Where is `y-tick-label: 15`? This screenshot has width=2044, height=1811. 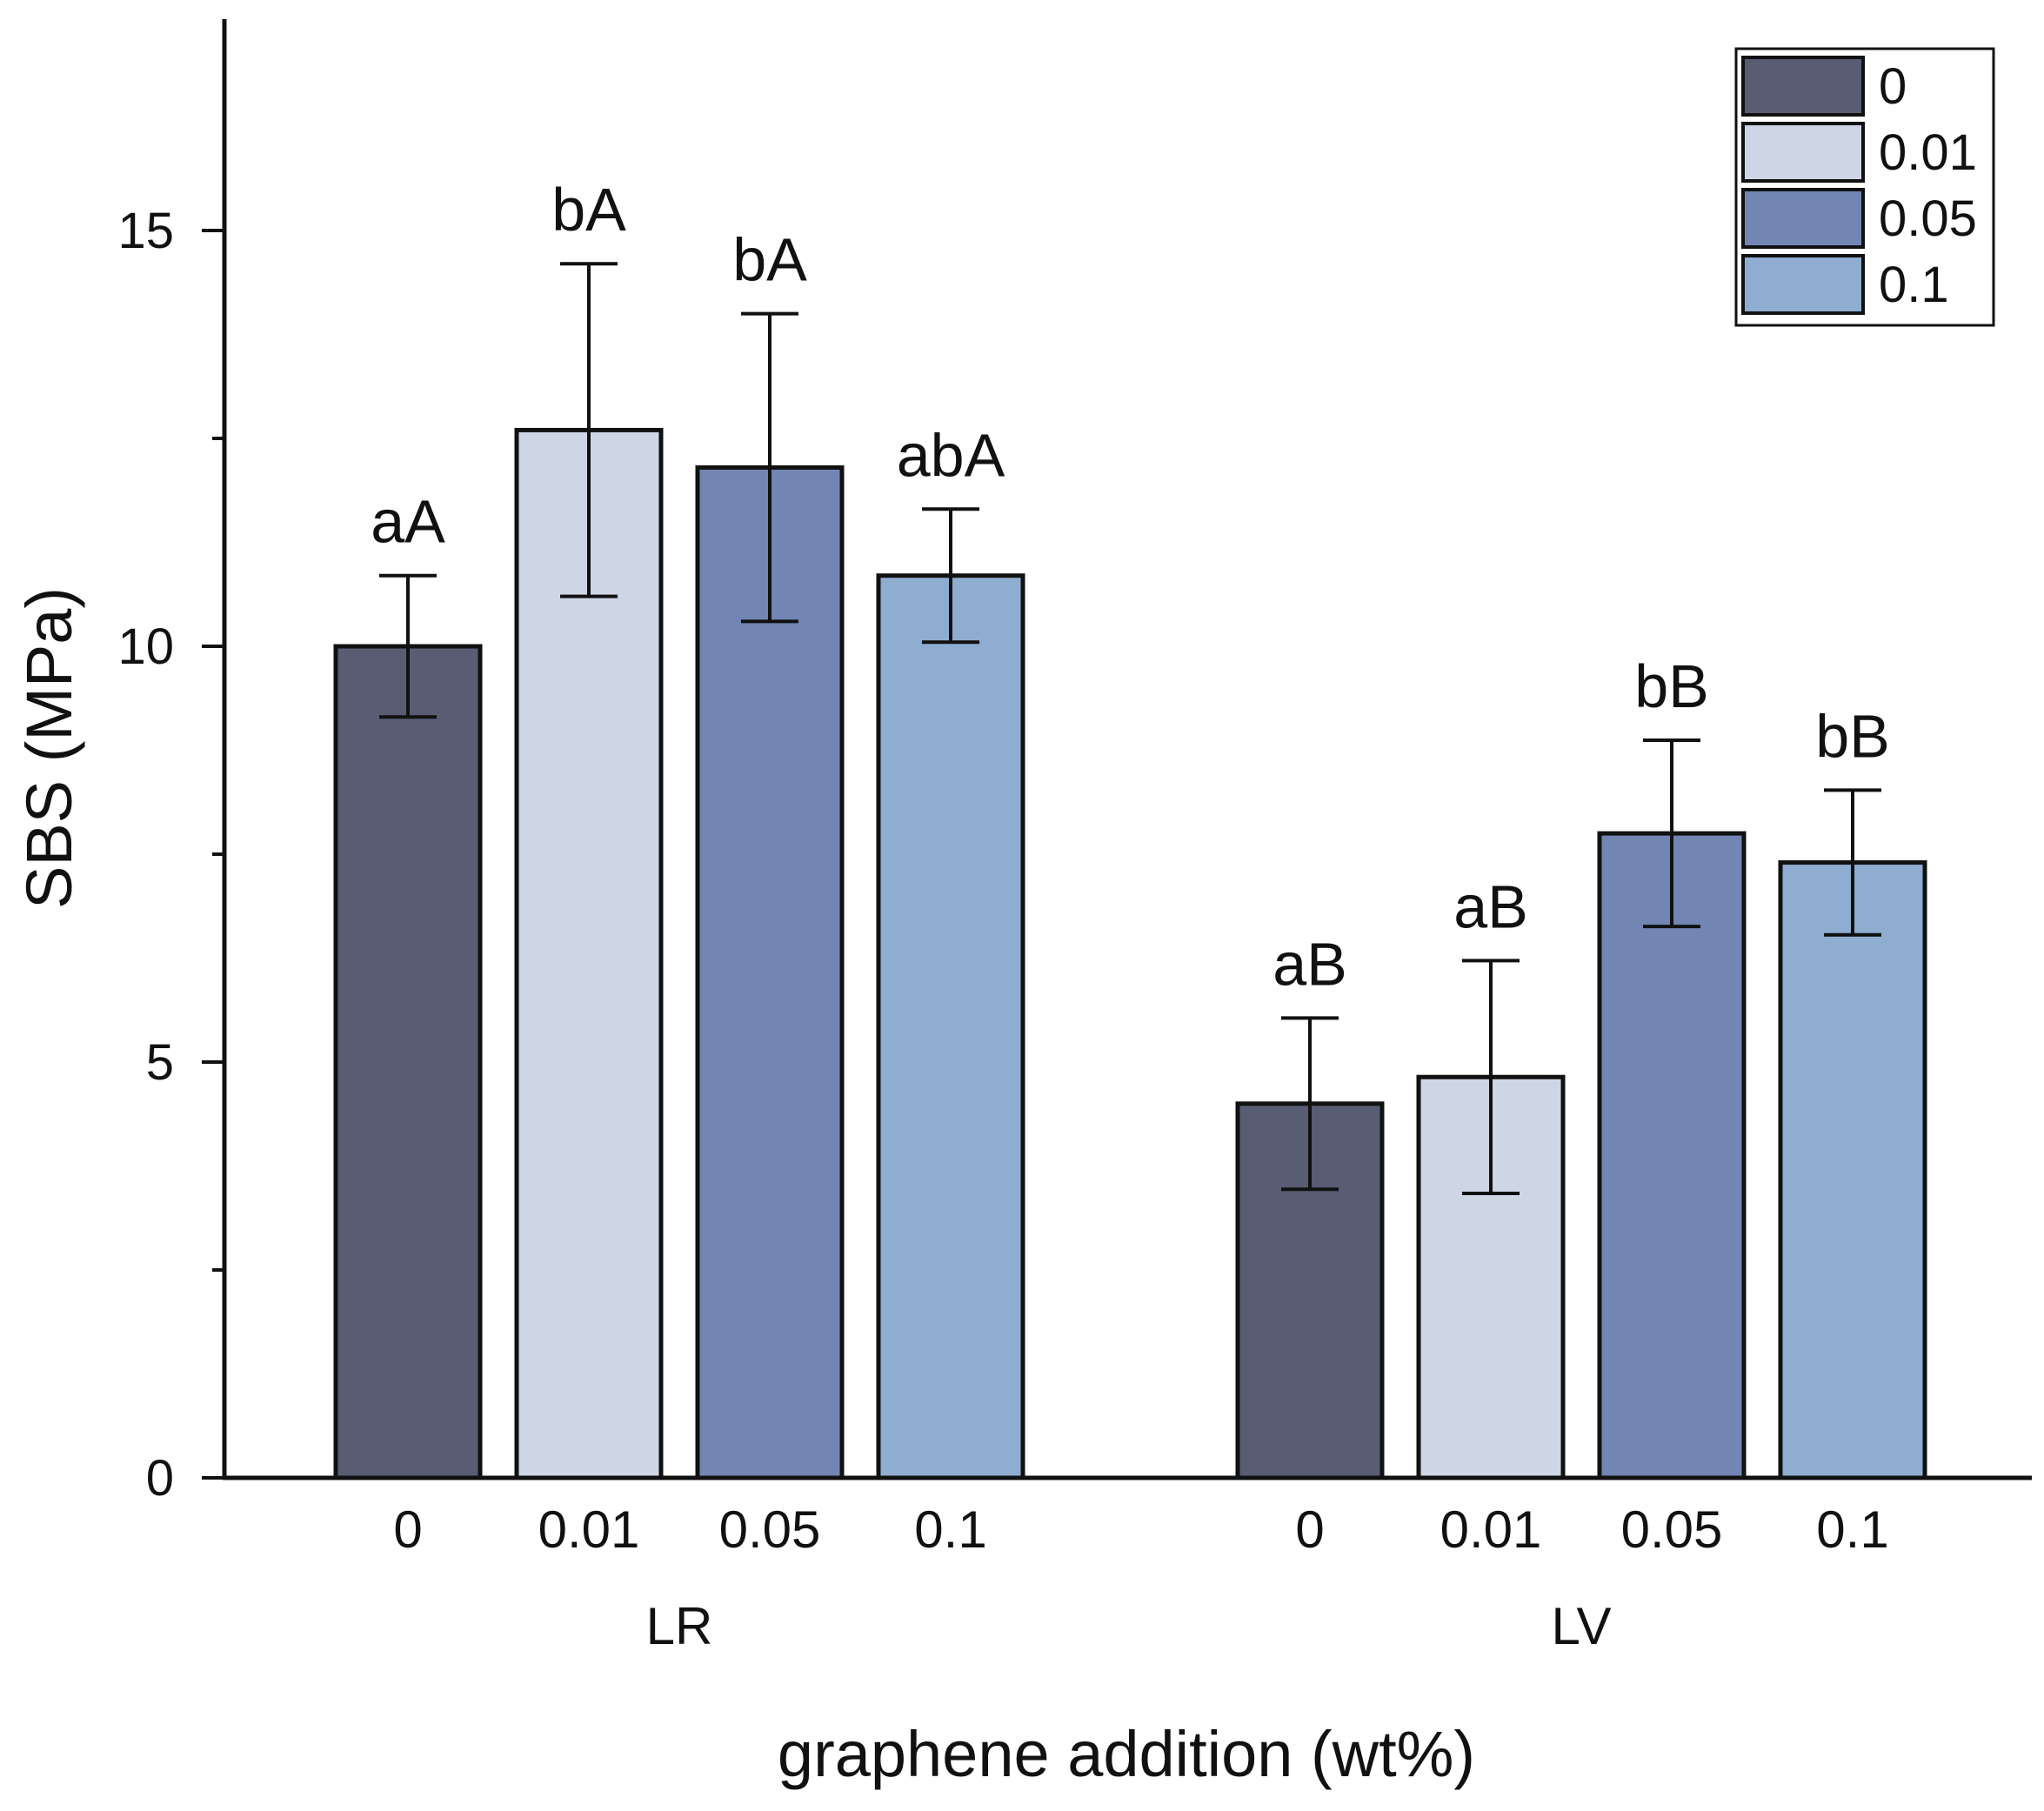
y-tick-label: 15 is located at coordinates (145, 231).